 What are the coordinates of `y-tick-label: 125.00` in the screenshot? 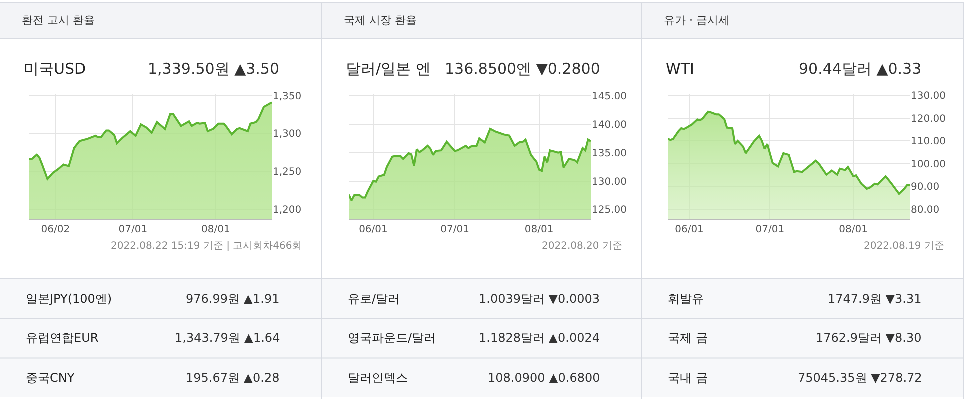 It's located at (609, 210).